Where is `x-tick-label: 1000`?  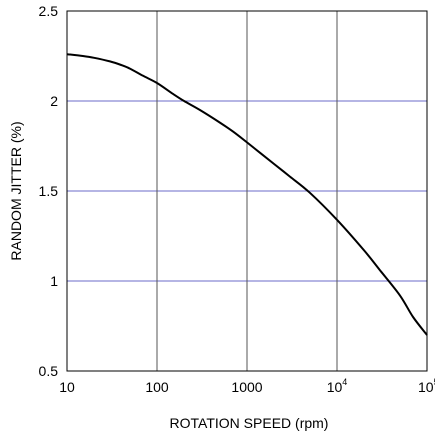
x-tick-label: 1000 is located at coordinates (246, 387).